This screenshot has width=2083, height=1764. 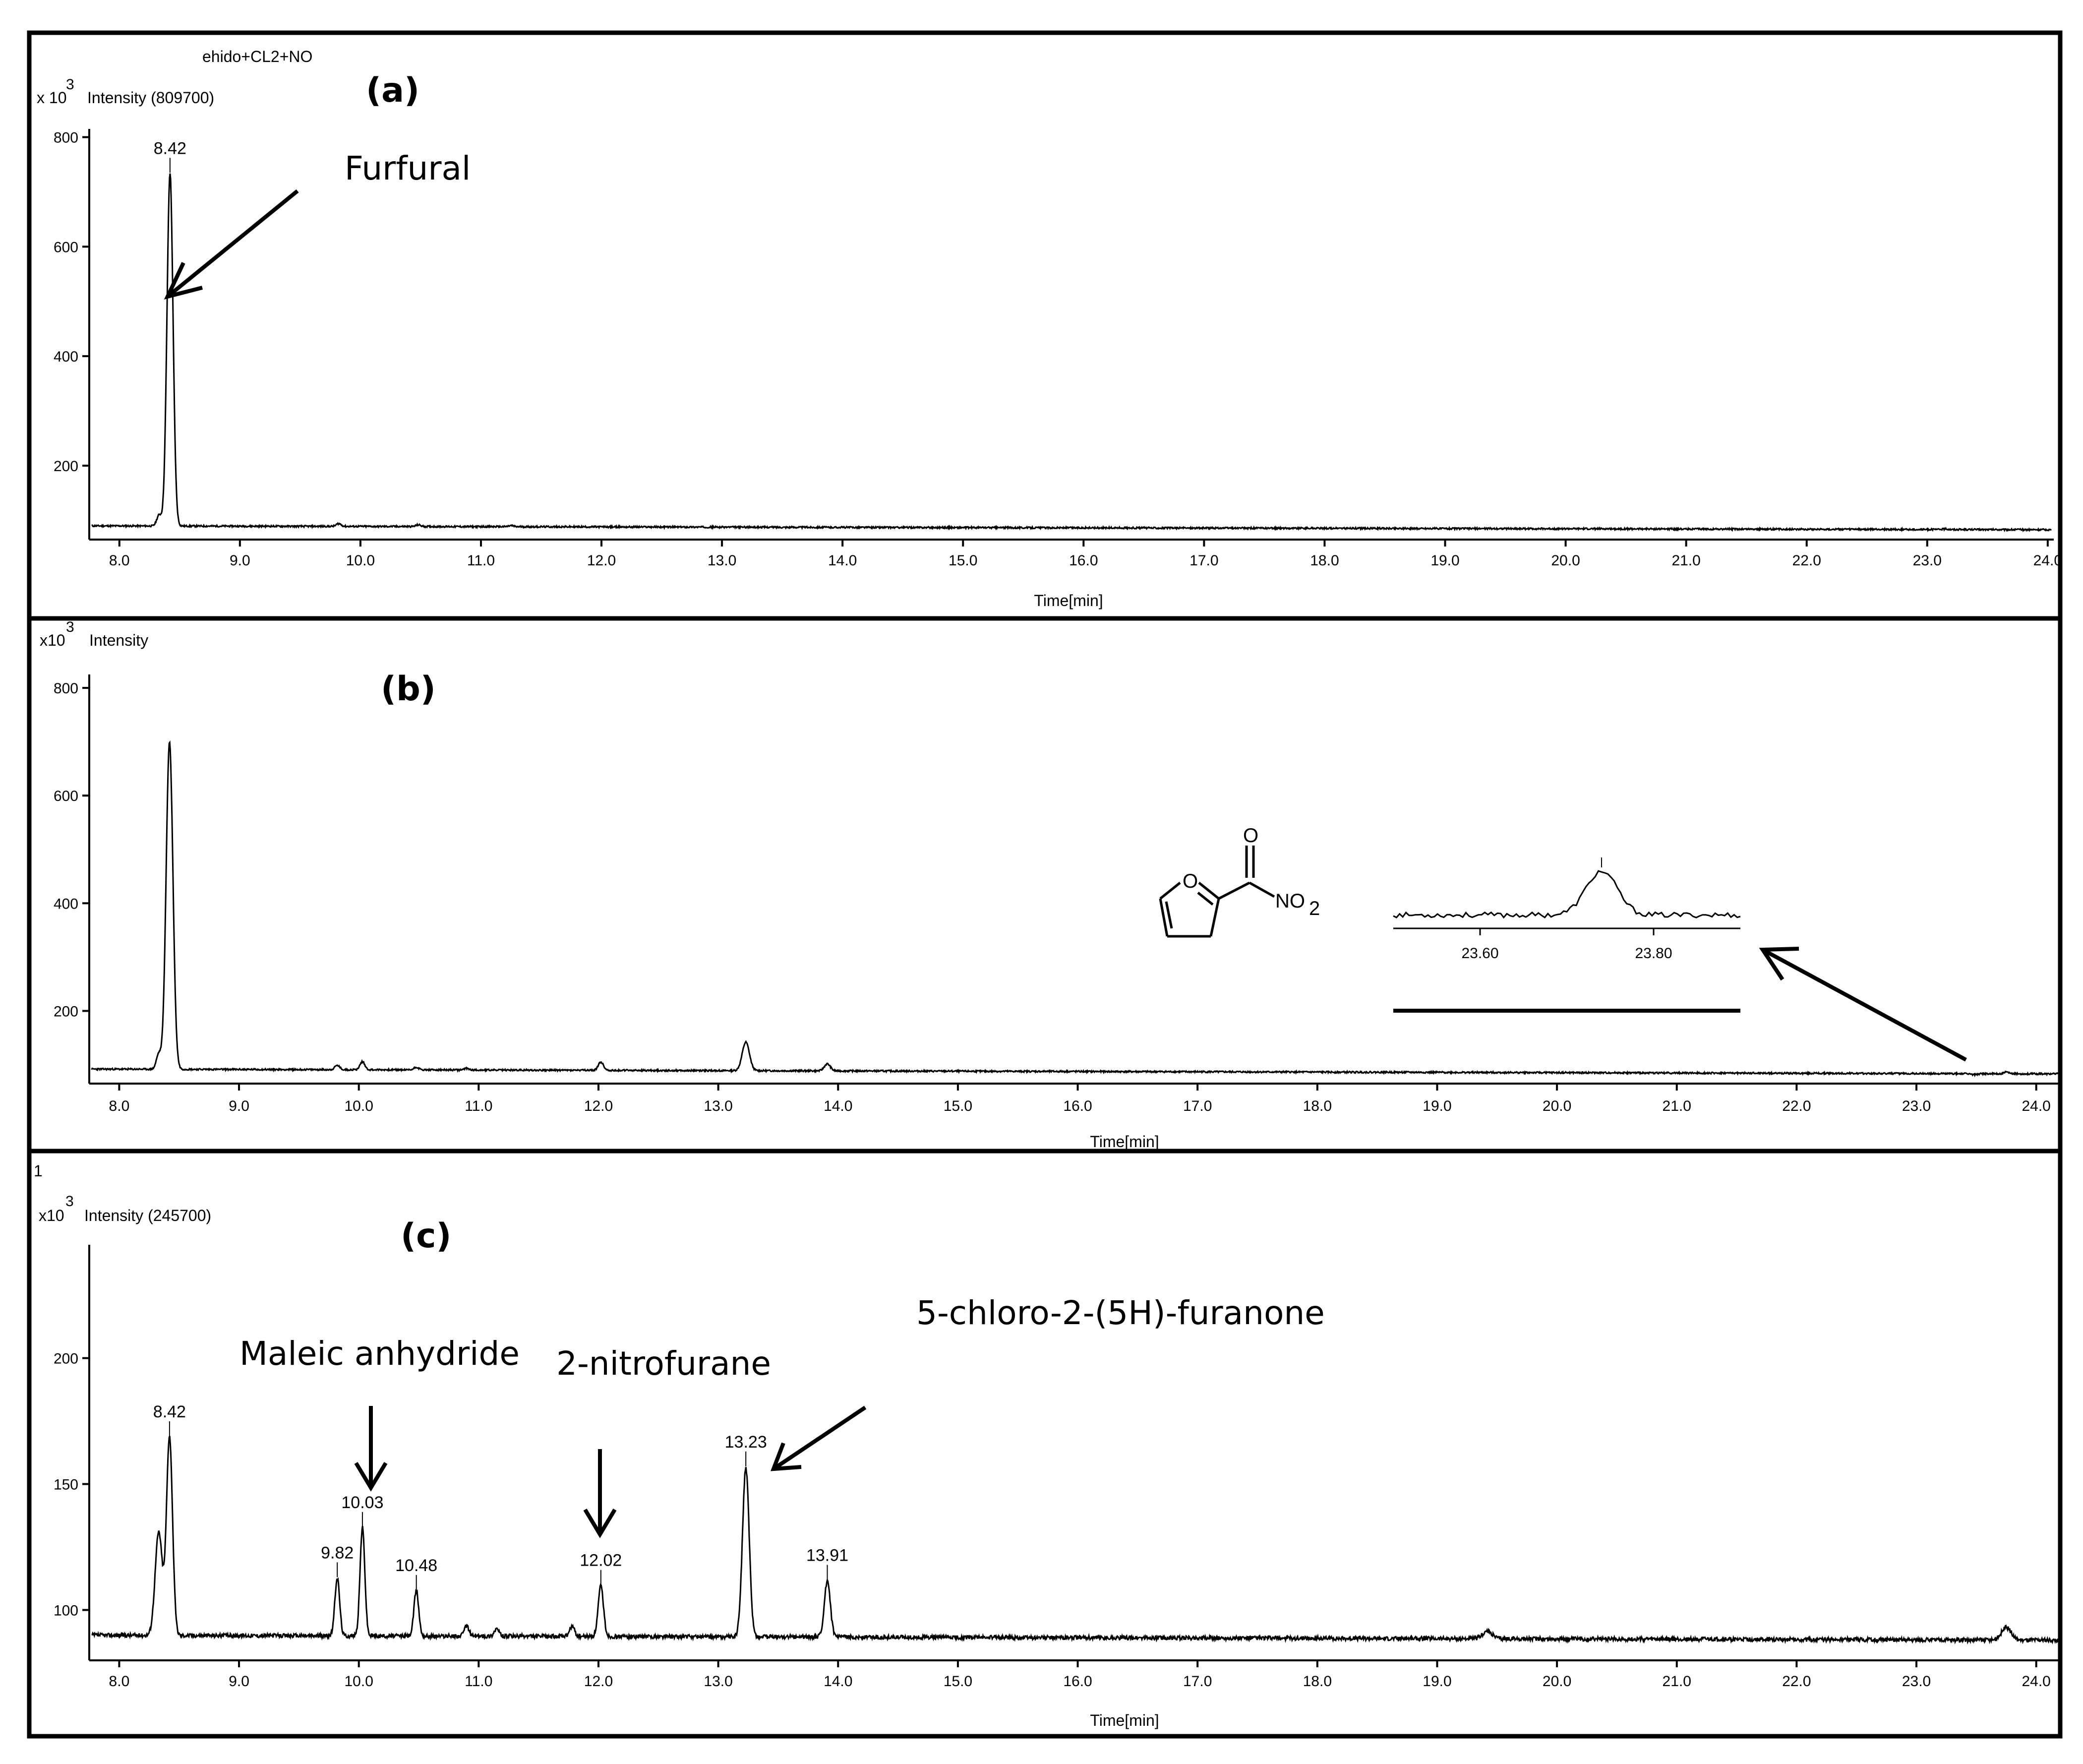 I want to click on structure-nitro-group: NO, so click(x=1290, y=901).